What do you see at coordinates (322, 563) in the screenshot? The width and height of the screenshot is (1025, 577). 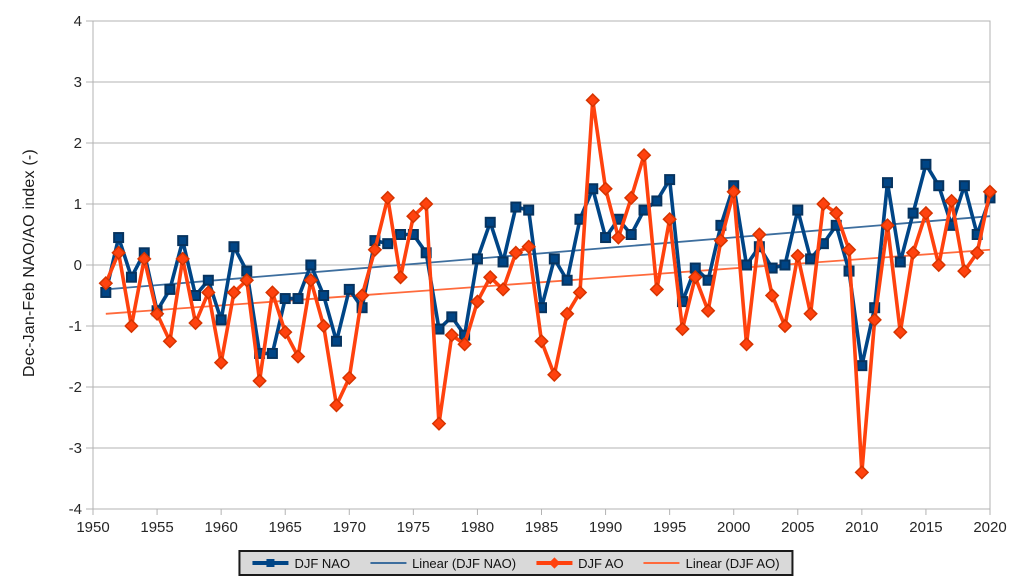 I see `legend-label: DJF NAO` at bounding box center [322, 563].